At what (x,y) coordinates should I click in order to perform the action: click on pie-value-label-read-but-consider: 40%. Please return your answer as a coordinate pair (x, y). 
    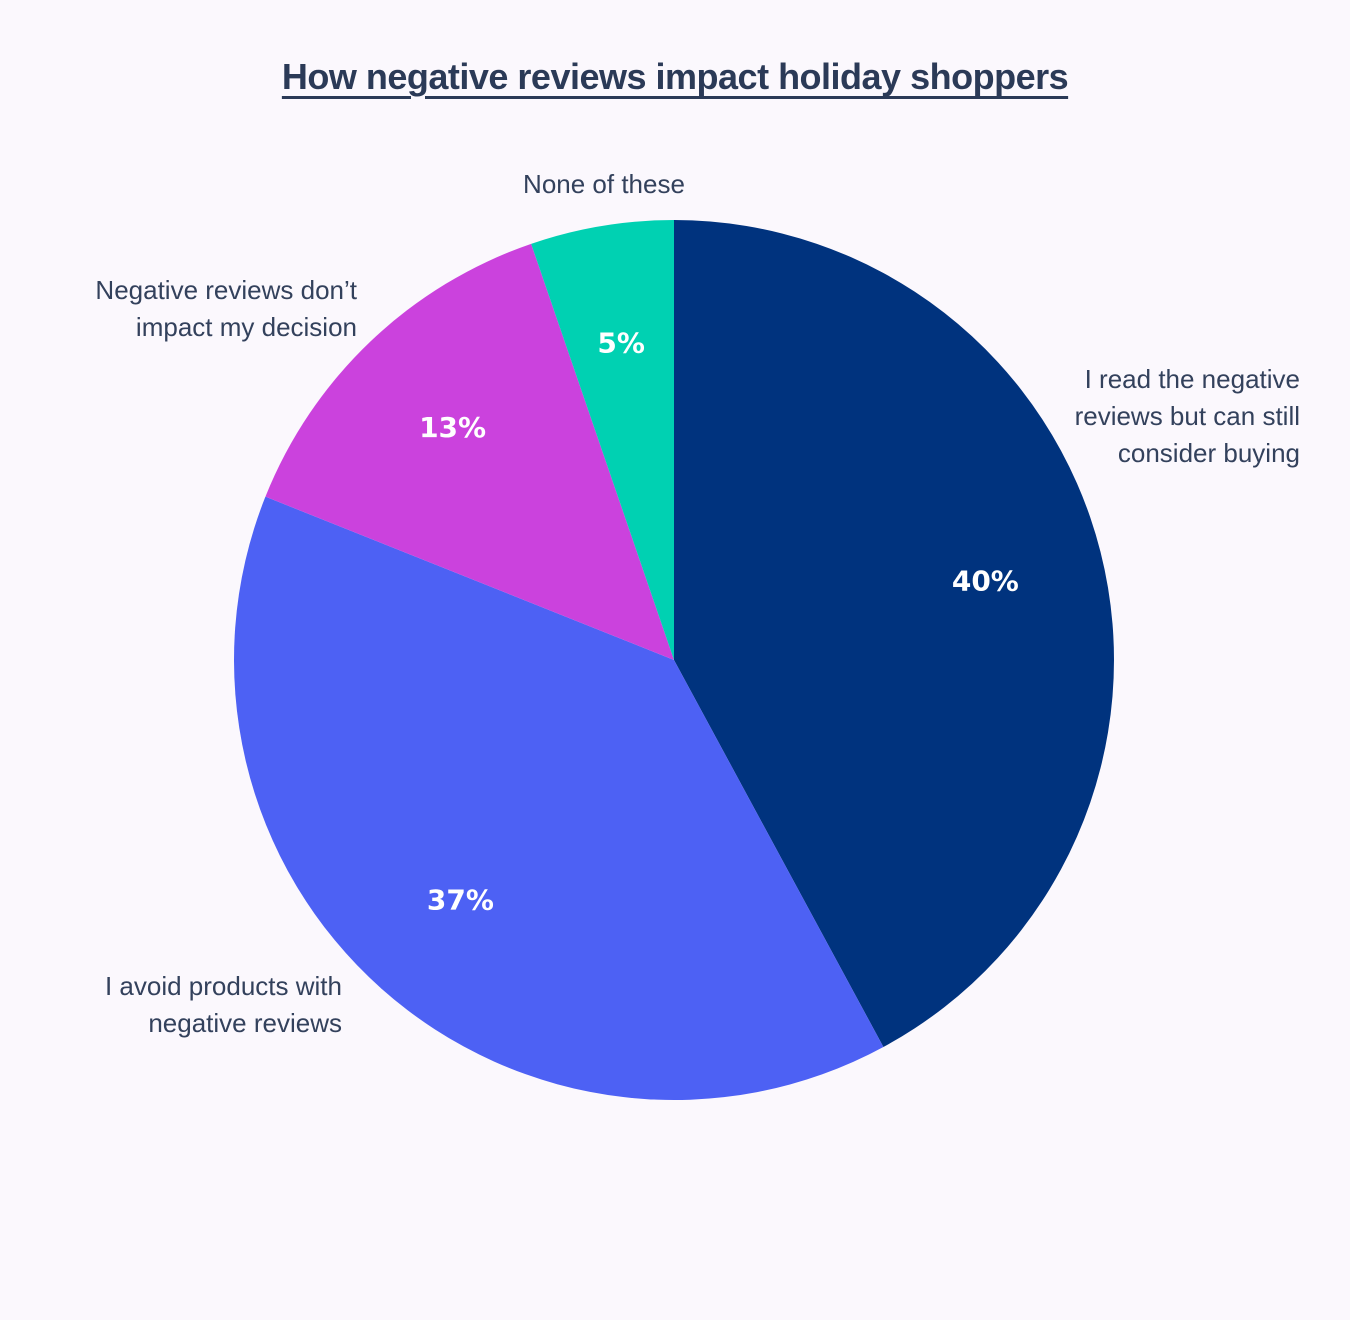
    Looking at the image, I should click on (985, 581).